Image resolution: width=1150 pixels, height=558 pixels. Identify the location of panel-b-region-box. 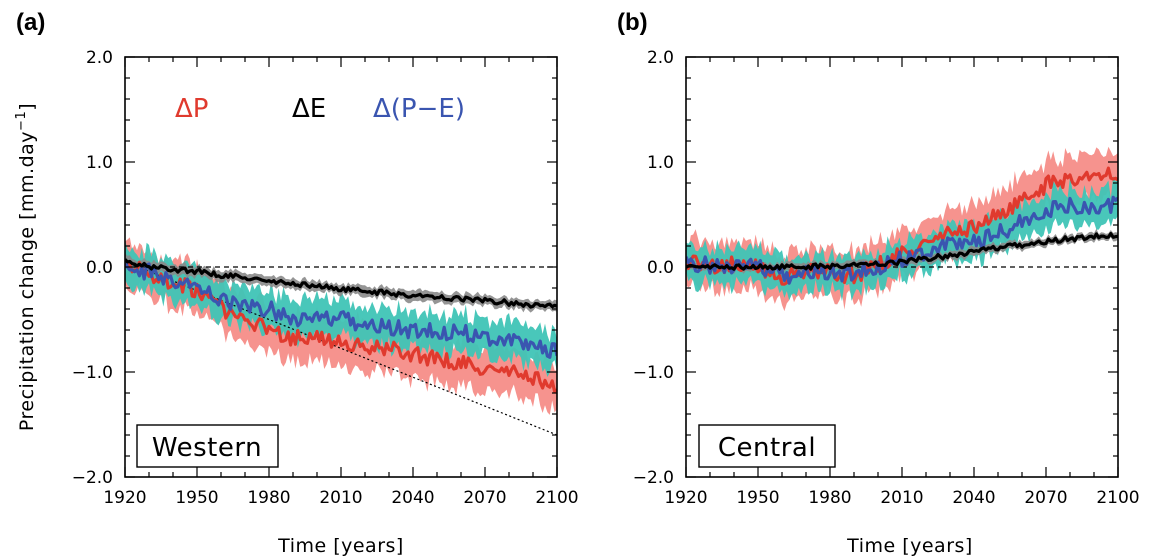
(767, 446).